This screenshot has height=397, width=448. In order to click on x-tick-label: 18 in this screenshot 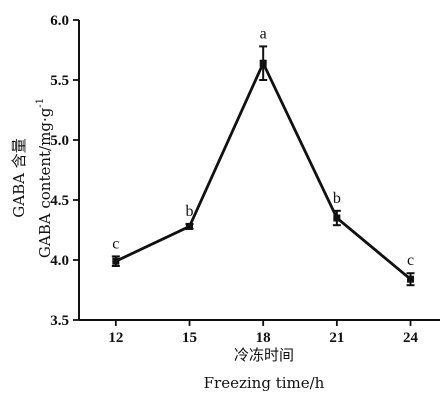, I will do `click(263, 338)`.